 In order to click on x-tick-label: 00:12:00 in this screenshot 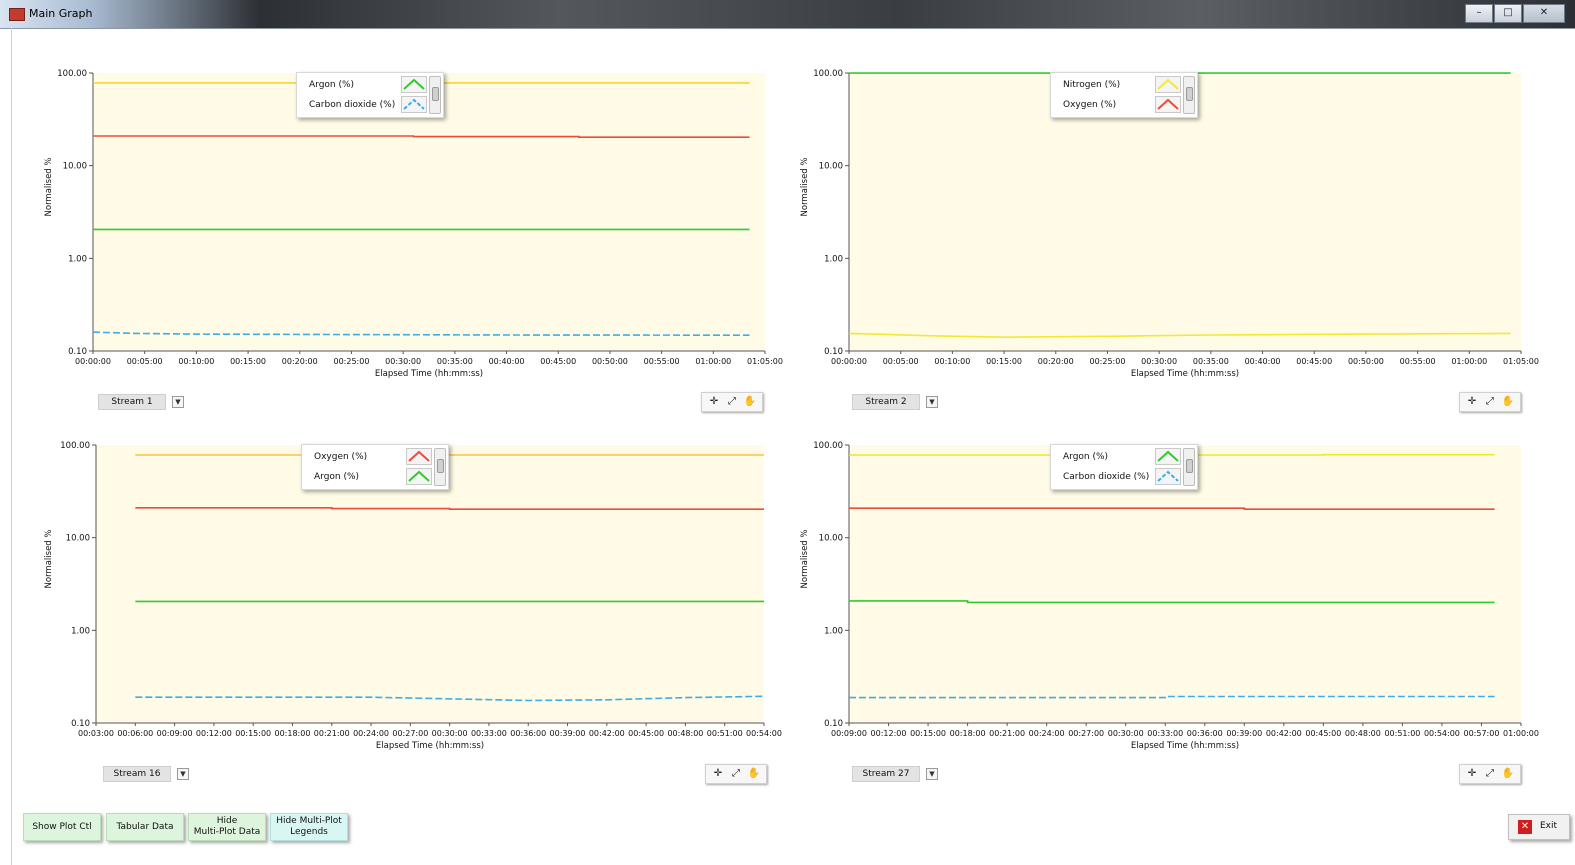, I will do `click(214, 733)`.